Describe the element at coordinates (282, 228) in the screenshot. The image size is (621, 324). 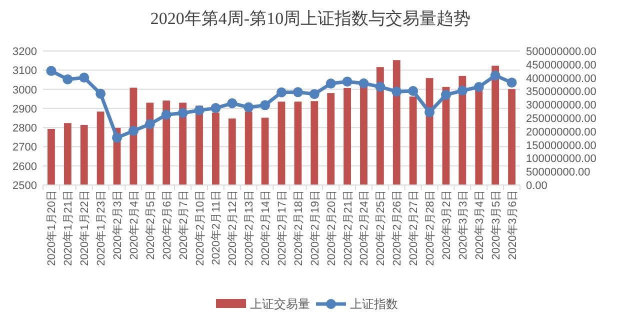
I see `x-tick-label: 2020年2月17日` at that location.